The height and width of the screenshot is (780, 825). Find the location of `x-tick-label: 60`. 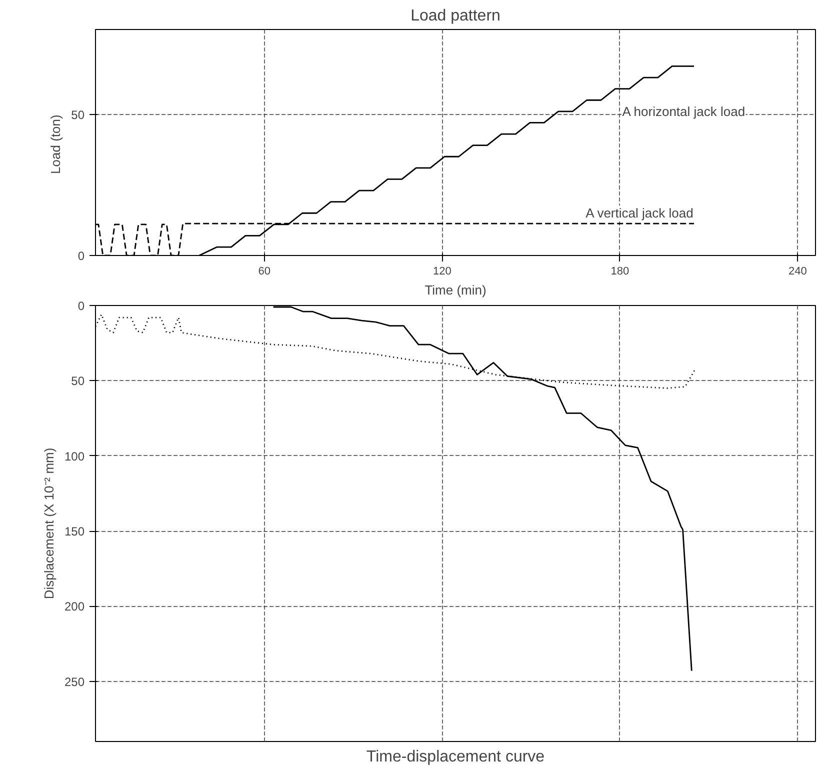

x-tick-label: 60 is located at coordinates (264, 272).